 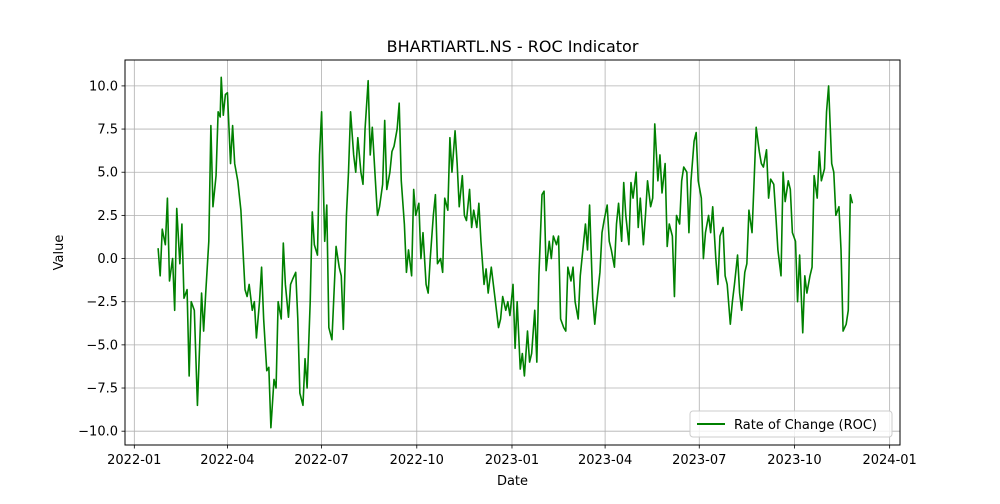 I want to click on y-tick-label: −7.5, so click(x=102, y=389).